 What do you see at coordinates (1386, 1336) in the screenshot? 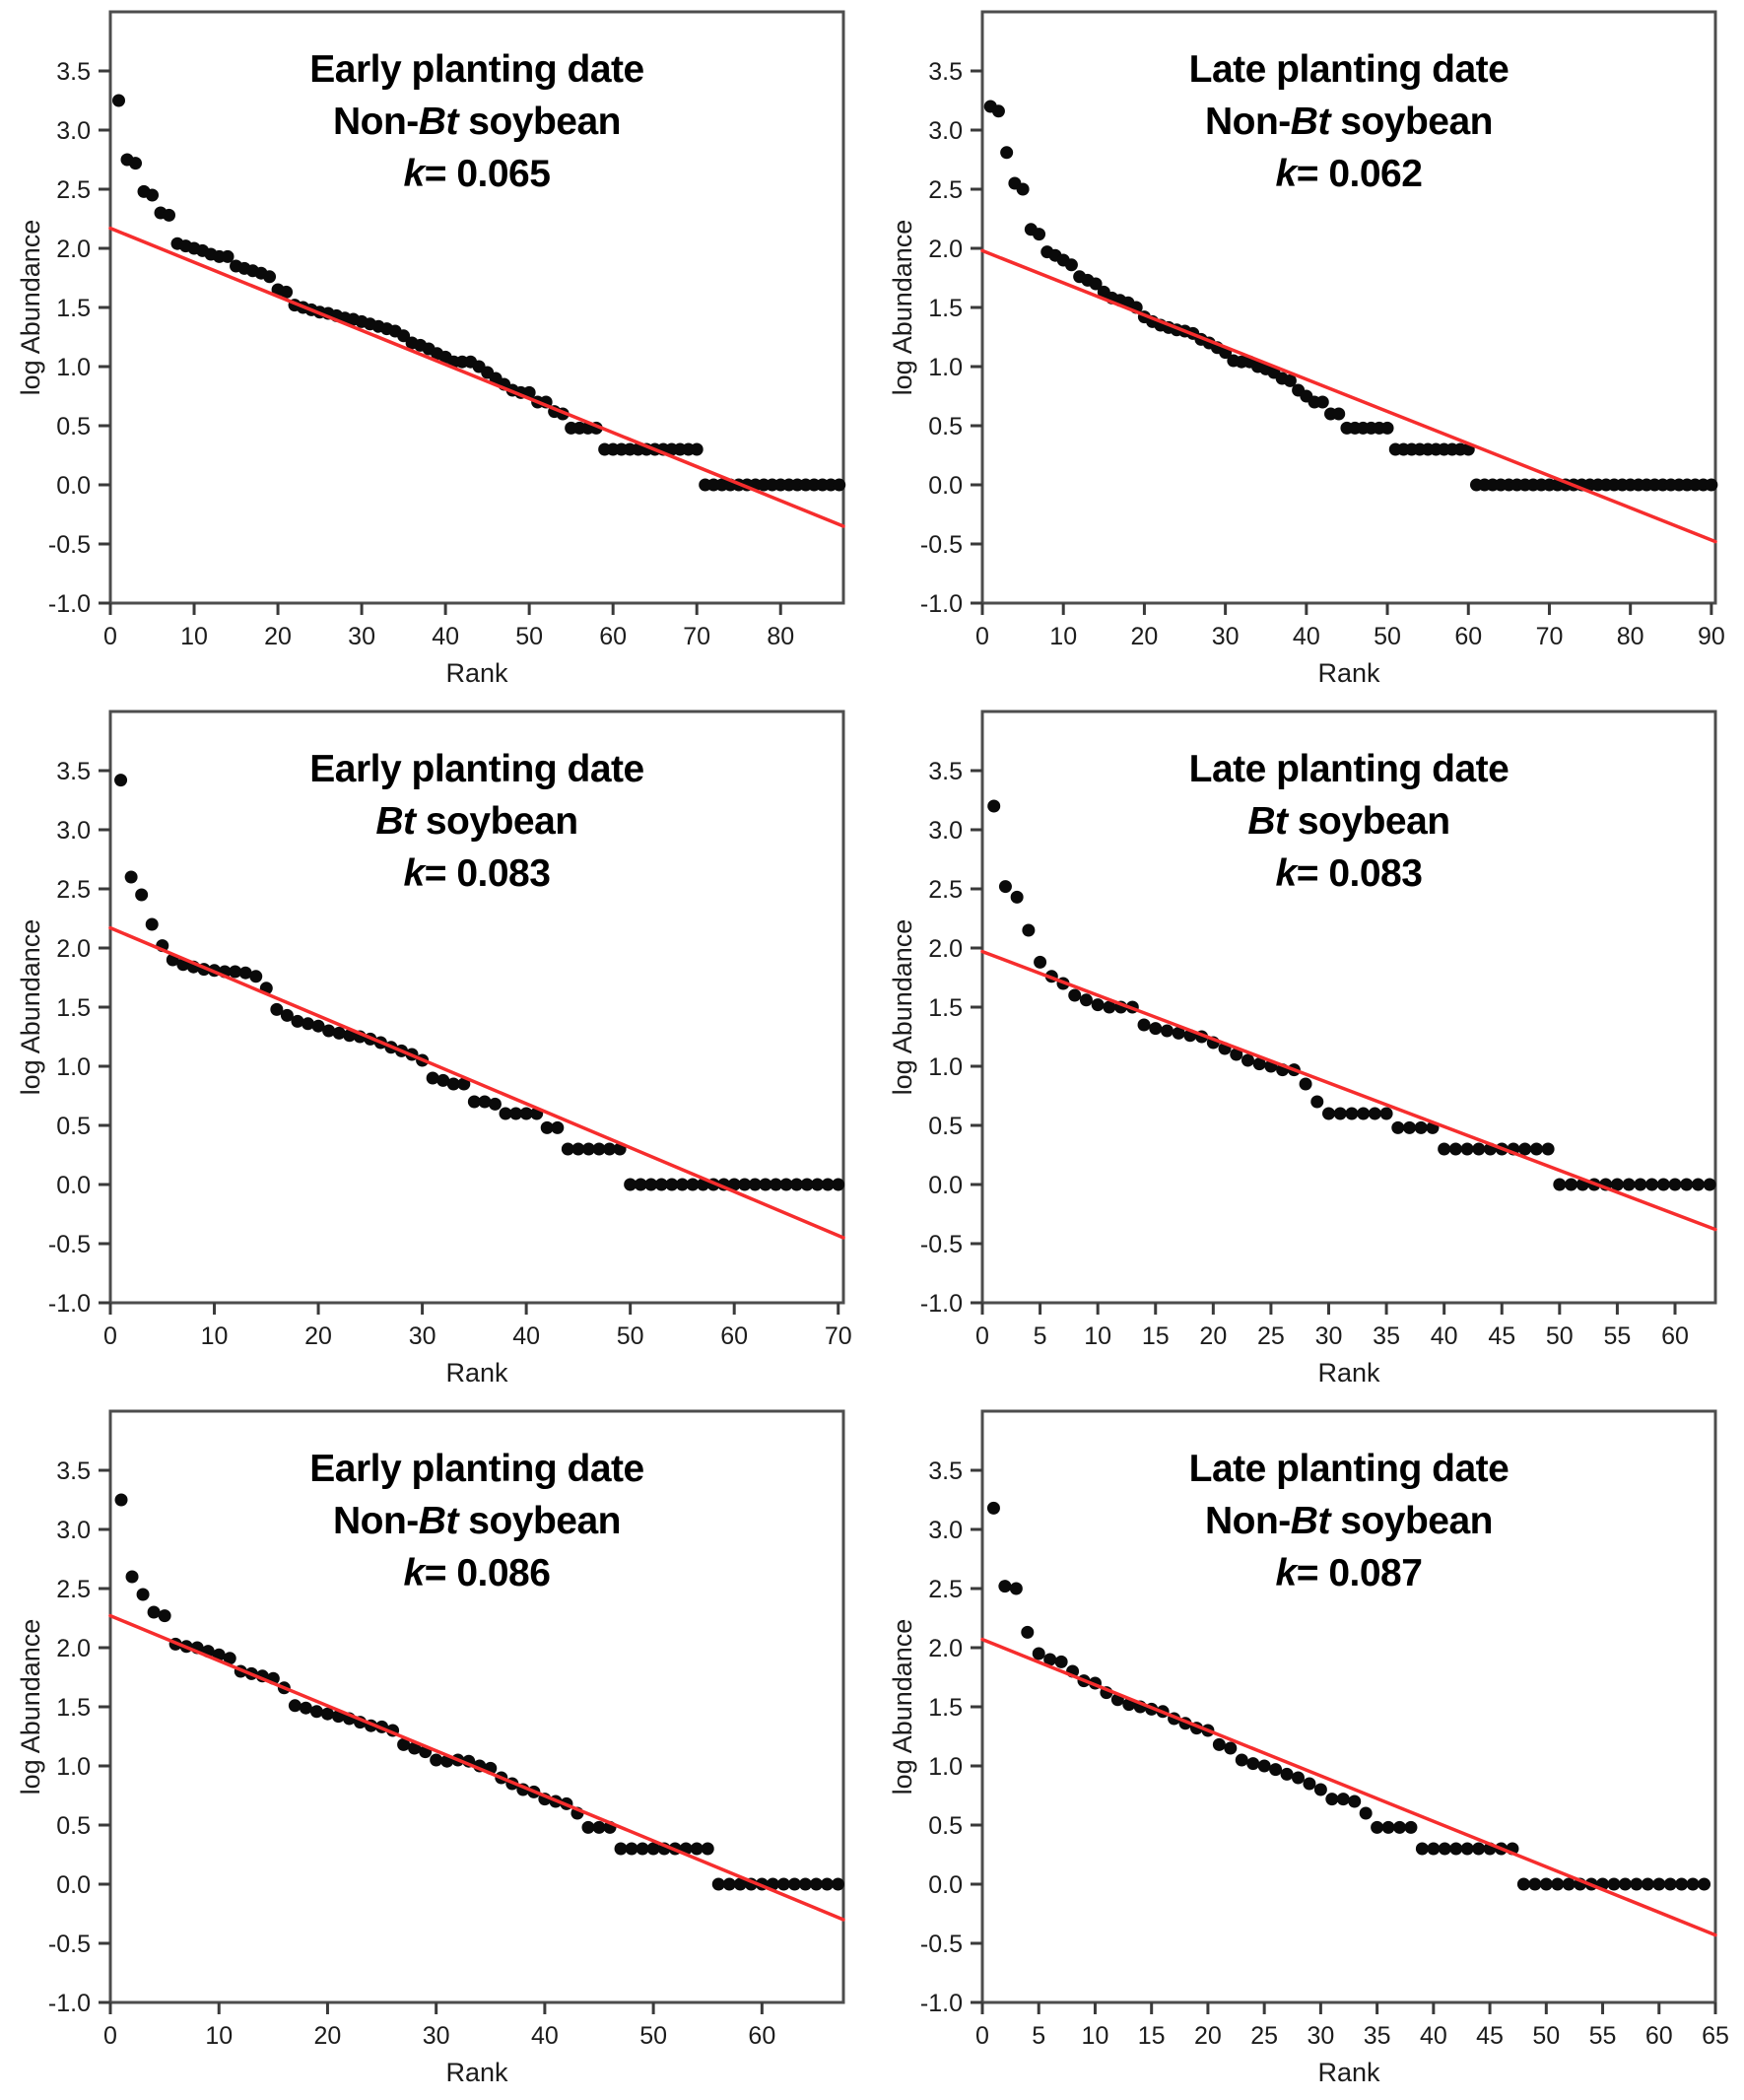
I see `x-tick-label: 35` at bounding box center [1386, 1336].